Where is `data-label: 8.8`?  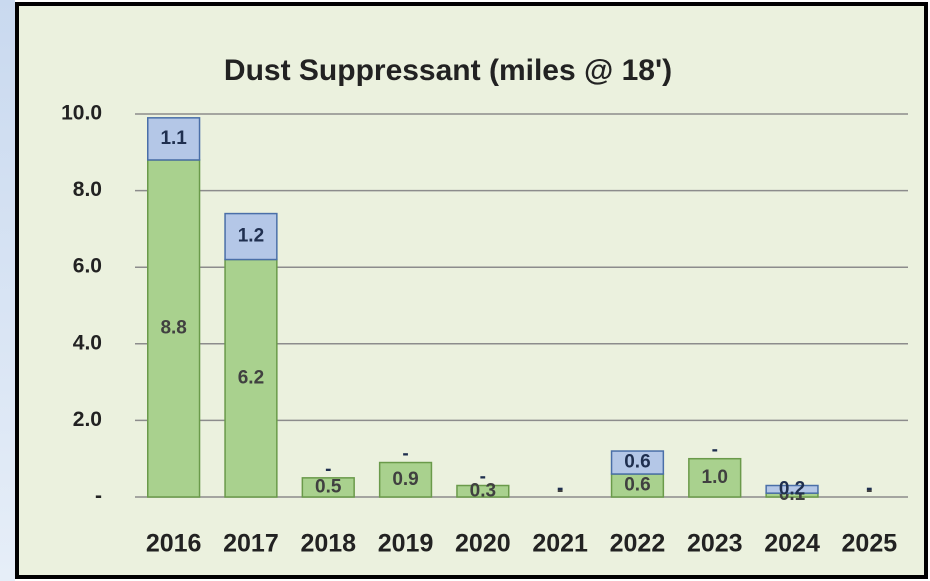 data-label: 8.8 is located at coordinates (173, 327).